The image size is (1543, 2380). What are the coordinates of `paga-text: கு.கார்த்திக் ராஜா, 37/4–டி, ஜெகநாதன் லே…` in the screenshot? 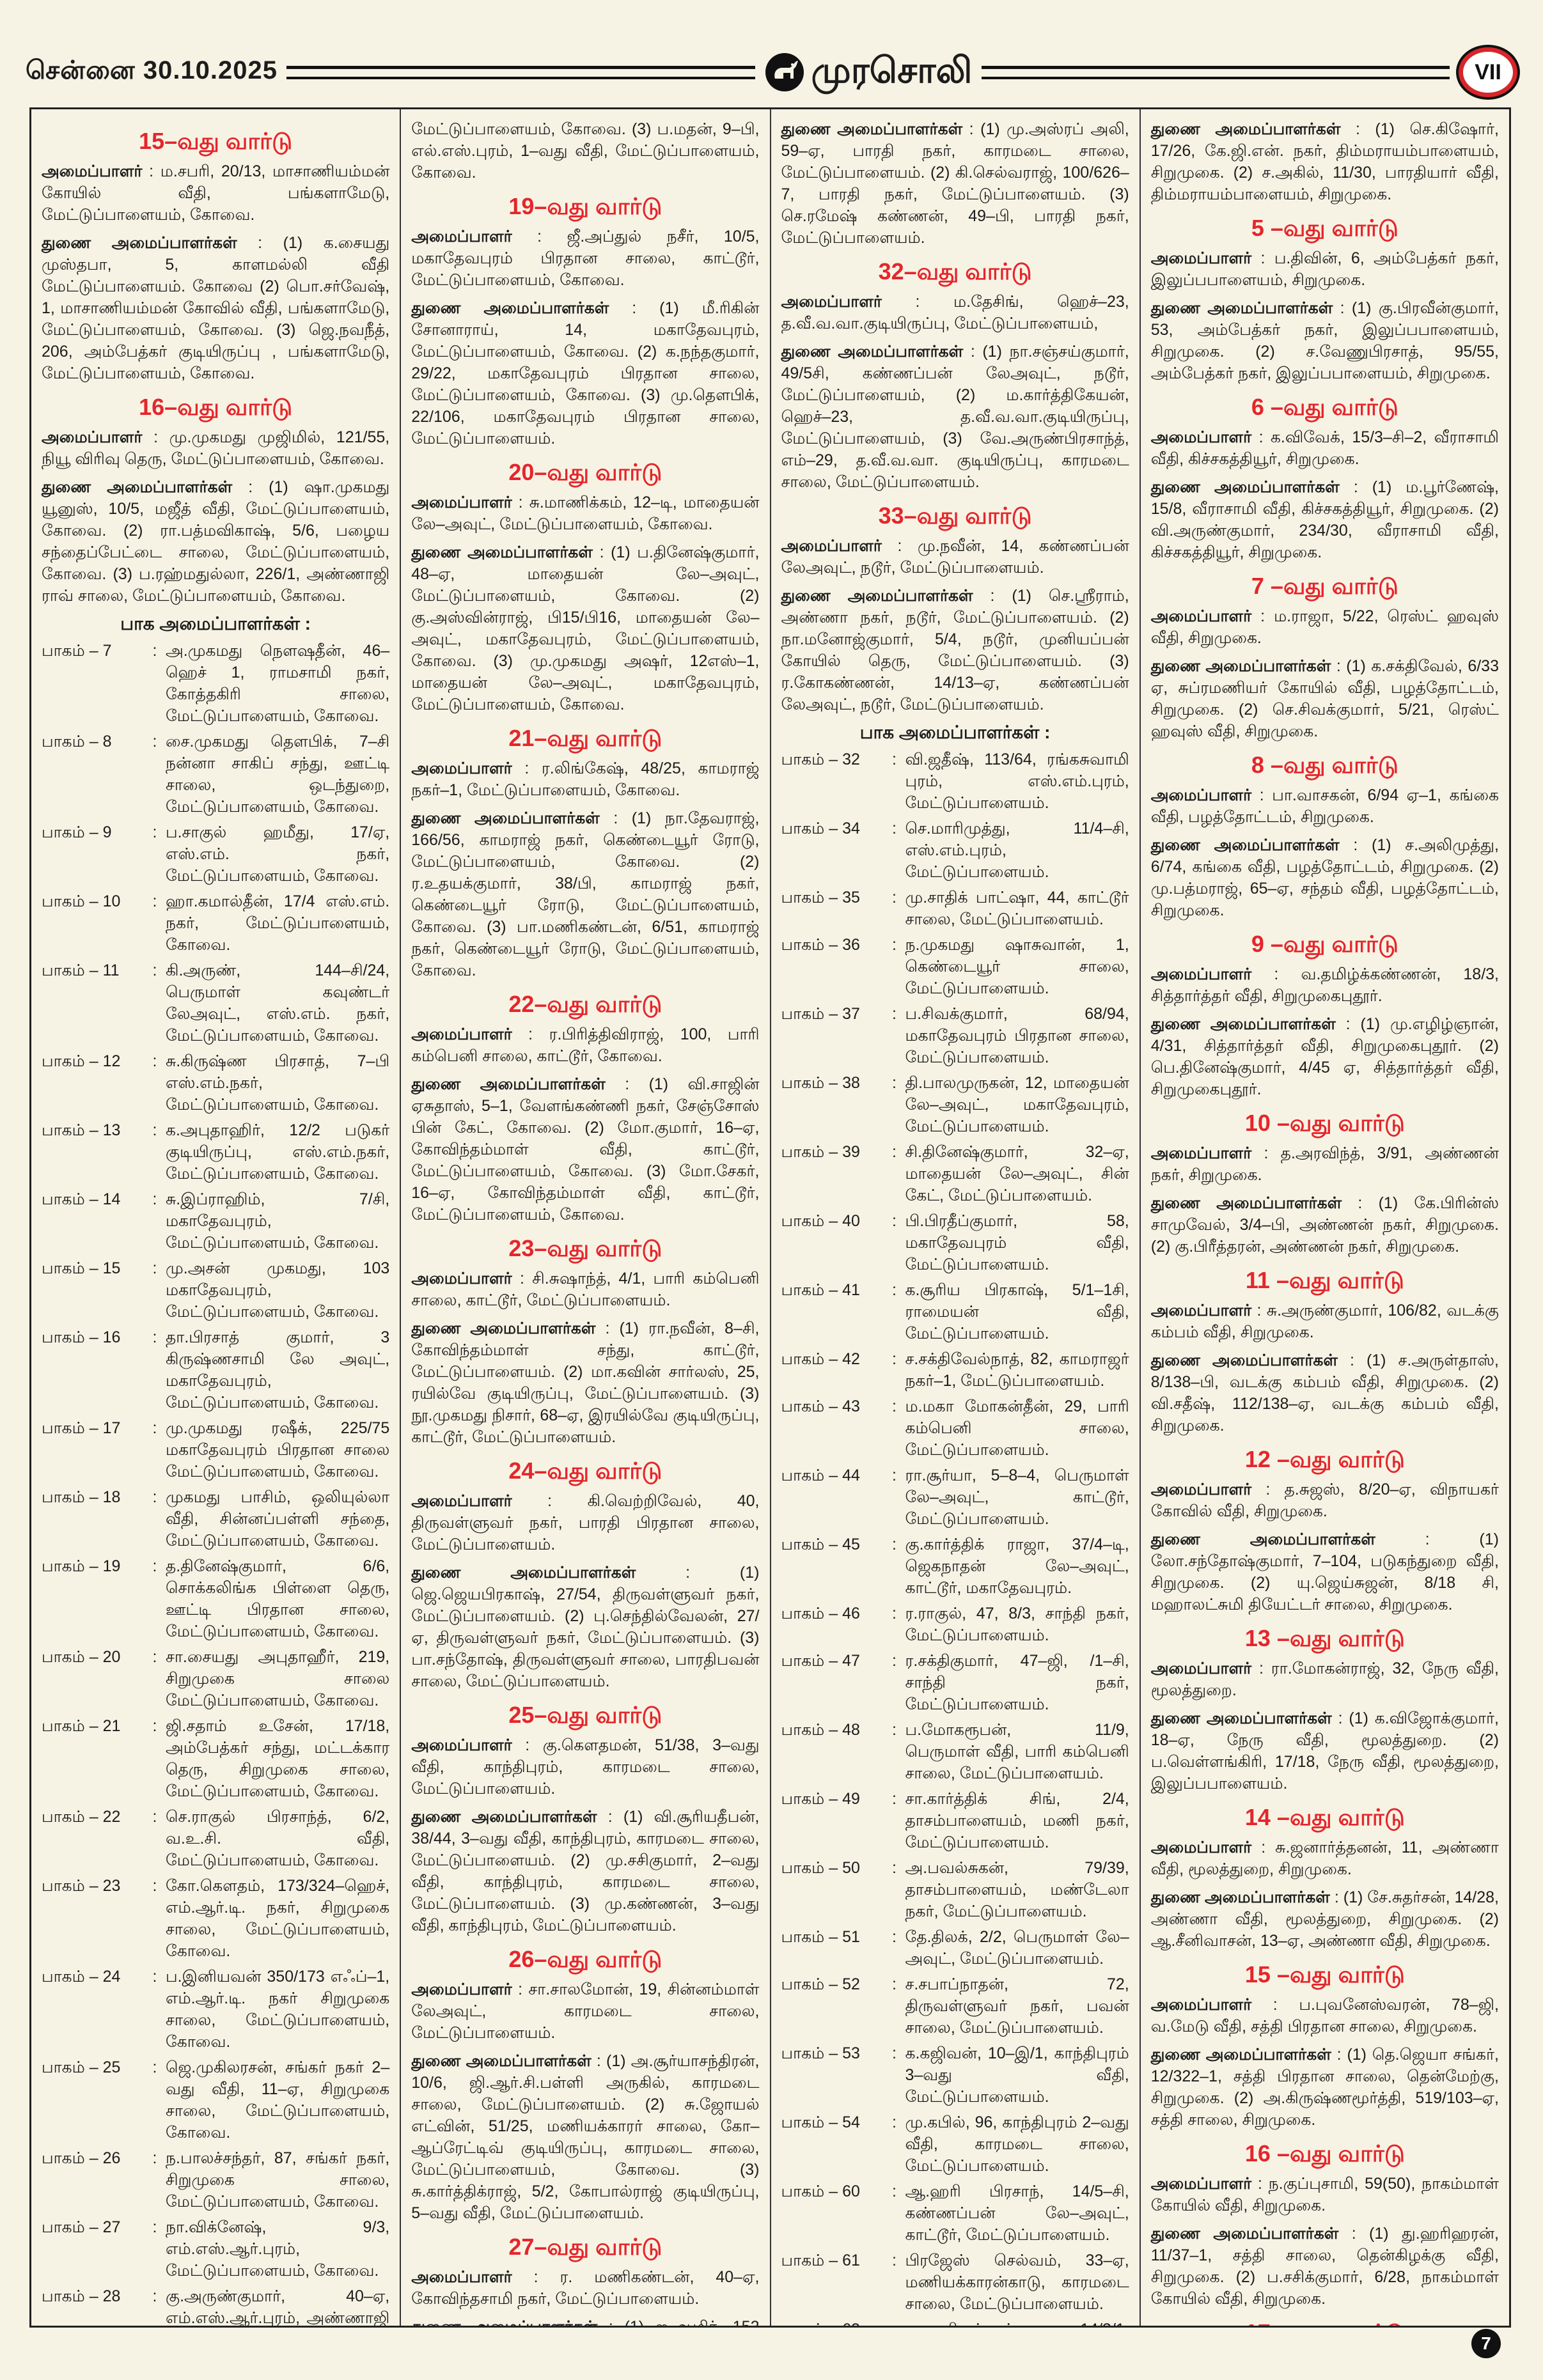 It's located at (1017, 1566).